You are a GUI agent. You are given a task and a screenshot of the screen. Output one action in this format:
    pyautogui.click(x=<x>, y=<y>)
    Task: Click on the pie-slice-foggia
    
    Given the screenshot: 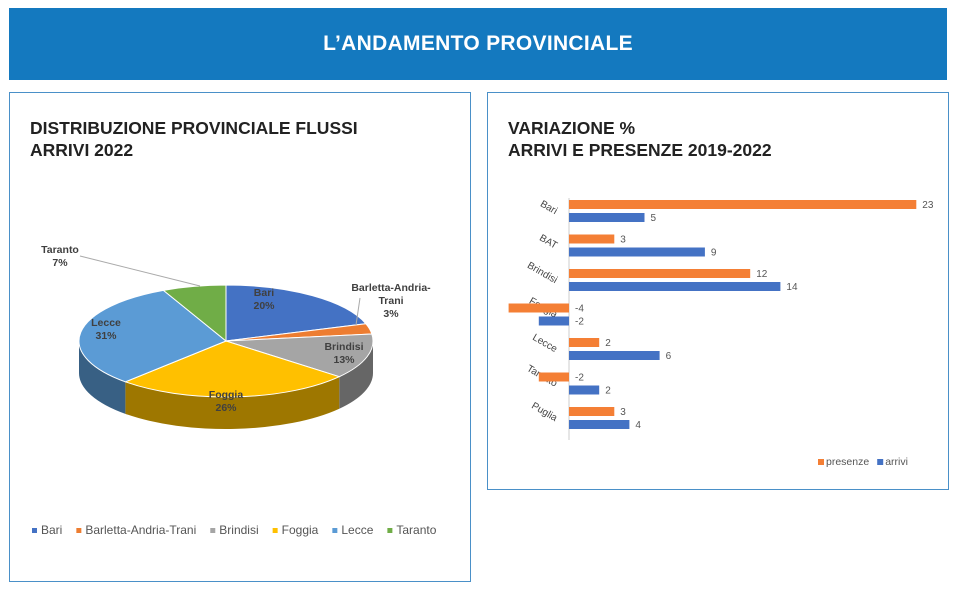 What is the action you would take?
    pyautogui.click(x=232, y=369)
    